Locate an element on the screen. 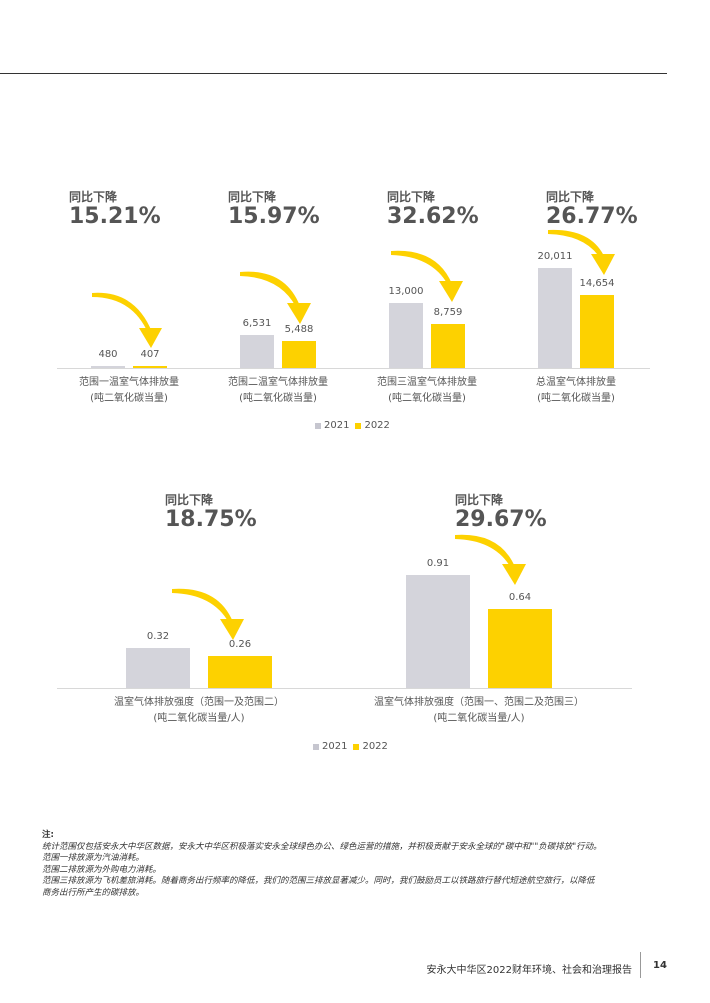 The image size is (710, 1003). category-label-line: 范围二温室气体排放量 is located at coordinates (278, 382).